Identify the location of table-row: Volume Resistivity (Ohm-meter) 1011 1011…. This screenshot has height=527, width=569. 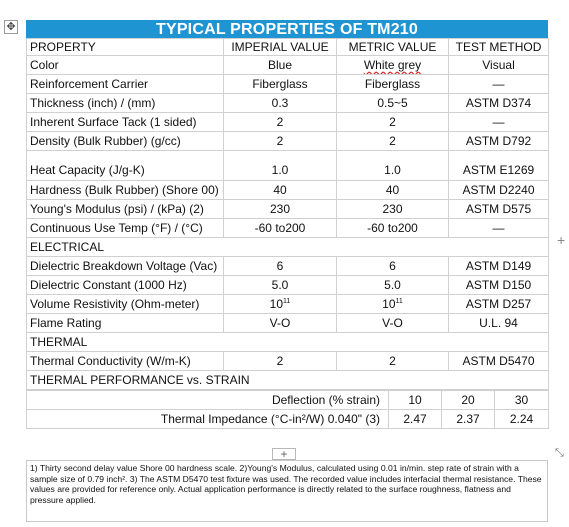
(287, 304).